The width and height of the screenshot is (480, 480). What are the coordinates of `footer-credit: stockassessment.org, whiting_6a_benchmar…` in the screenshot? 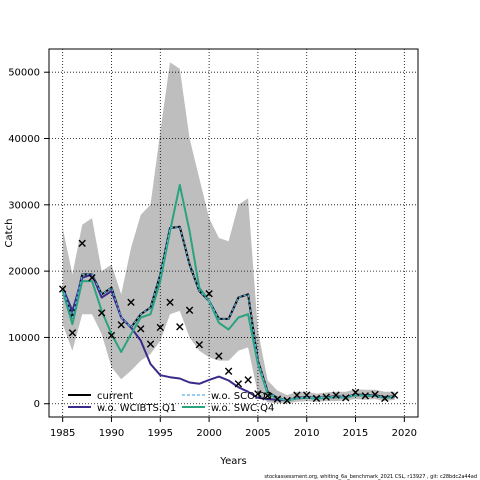 It's located at (370, 477).